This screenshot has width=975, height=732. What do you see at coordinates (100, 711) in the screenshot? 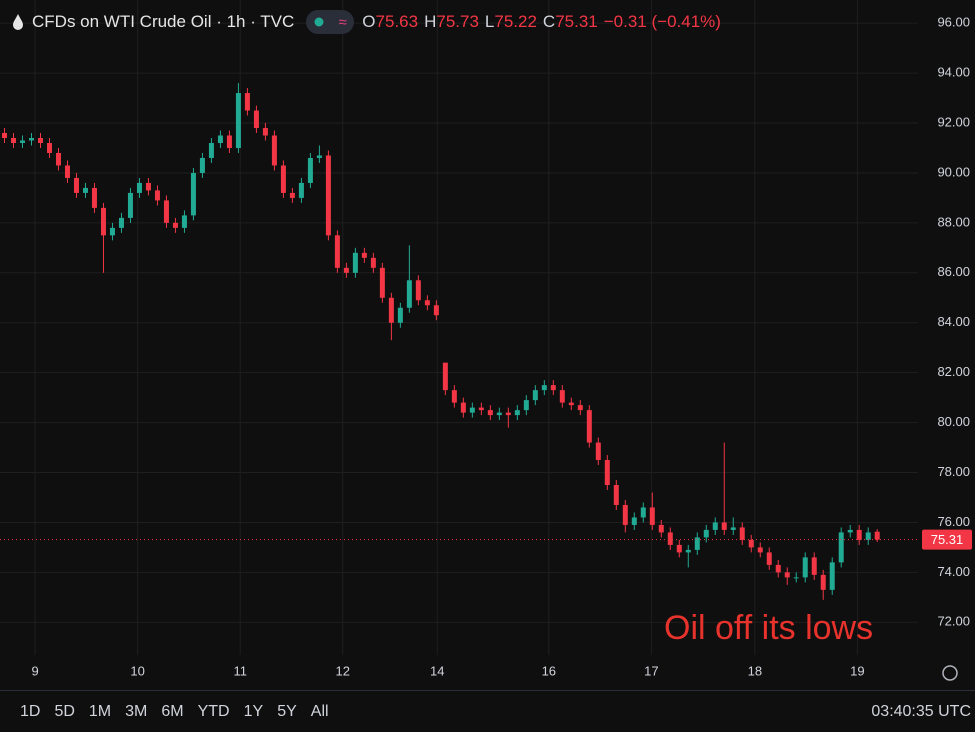
I see `range-button: 1M` at bounding box center [100, 711].